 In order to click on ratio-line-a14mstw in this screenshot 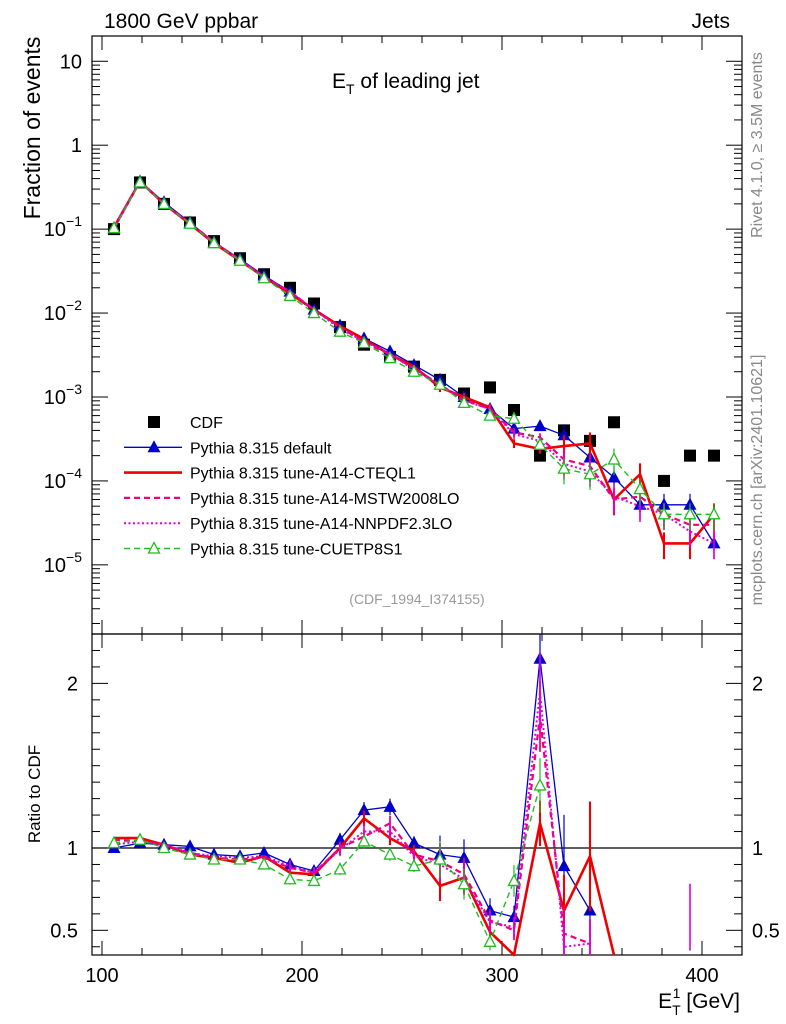, I will do `click(352, 830)`.